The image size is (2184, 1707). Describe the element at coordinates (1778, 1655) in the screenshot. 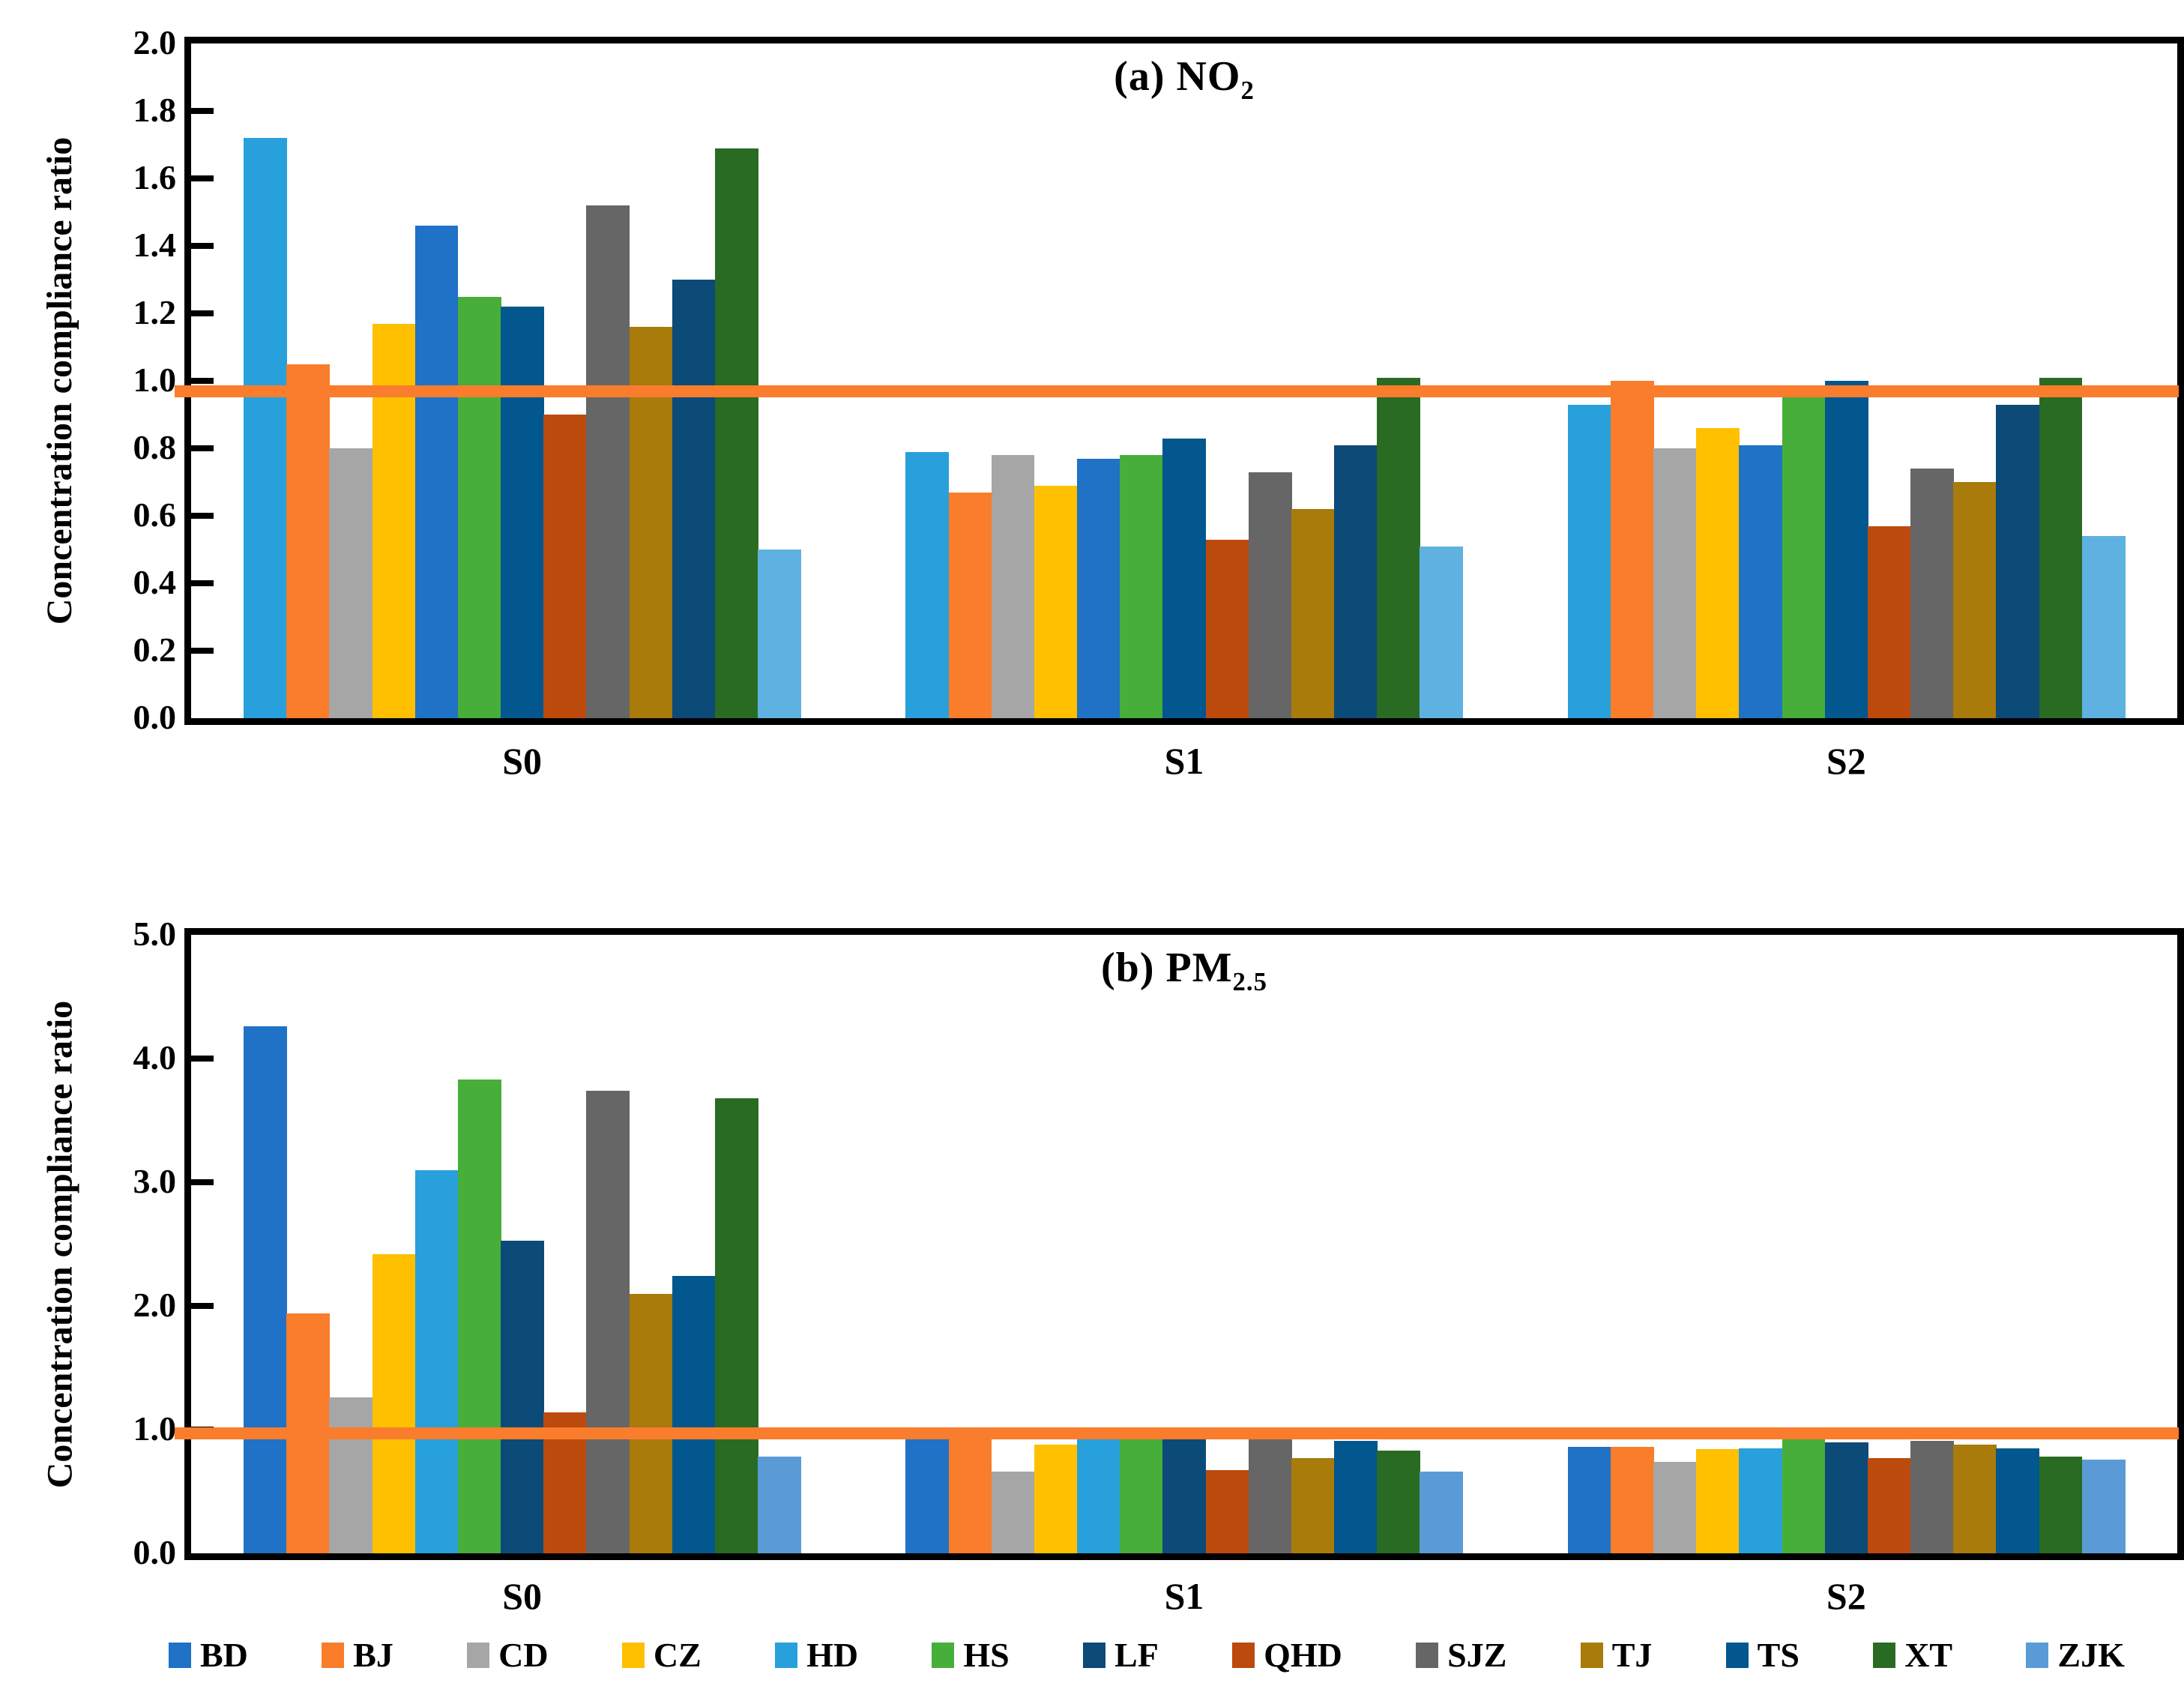

I see `legend-label: TS` at that location.